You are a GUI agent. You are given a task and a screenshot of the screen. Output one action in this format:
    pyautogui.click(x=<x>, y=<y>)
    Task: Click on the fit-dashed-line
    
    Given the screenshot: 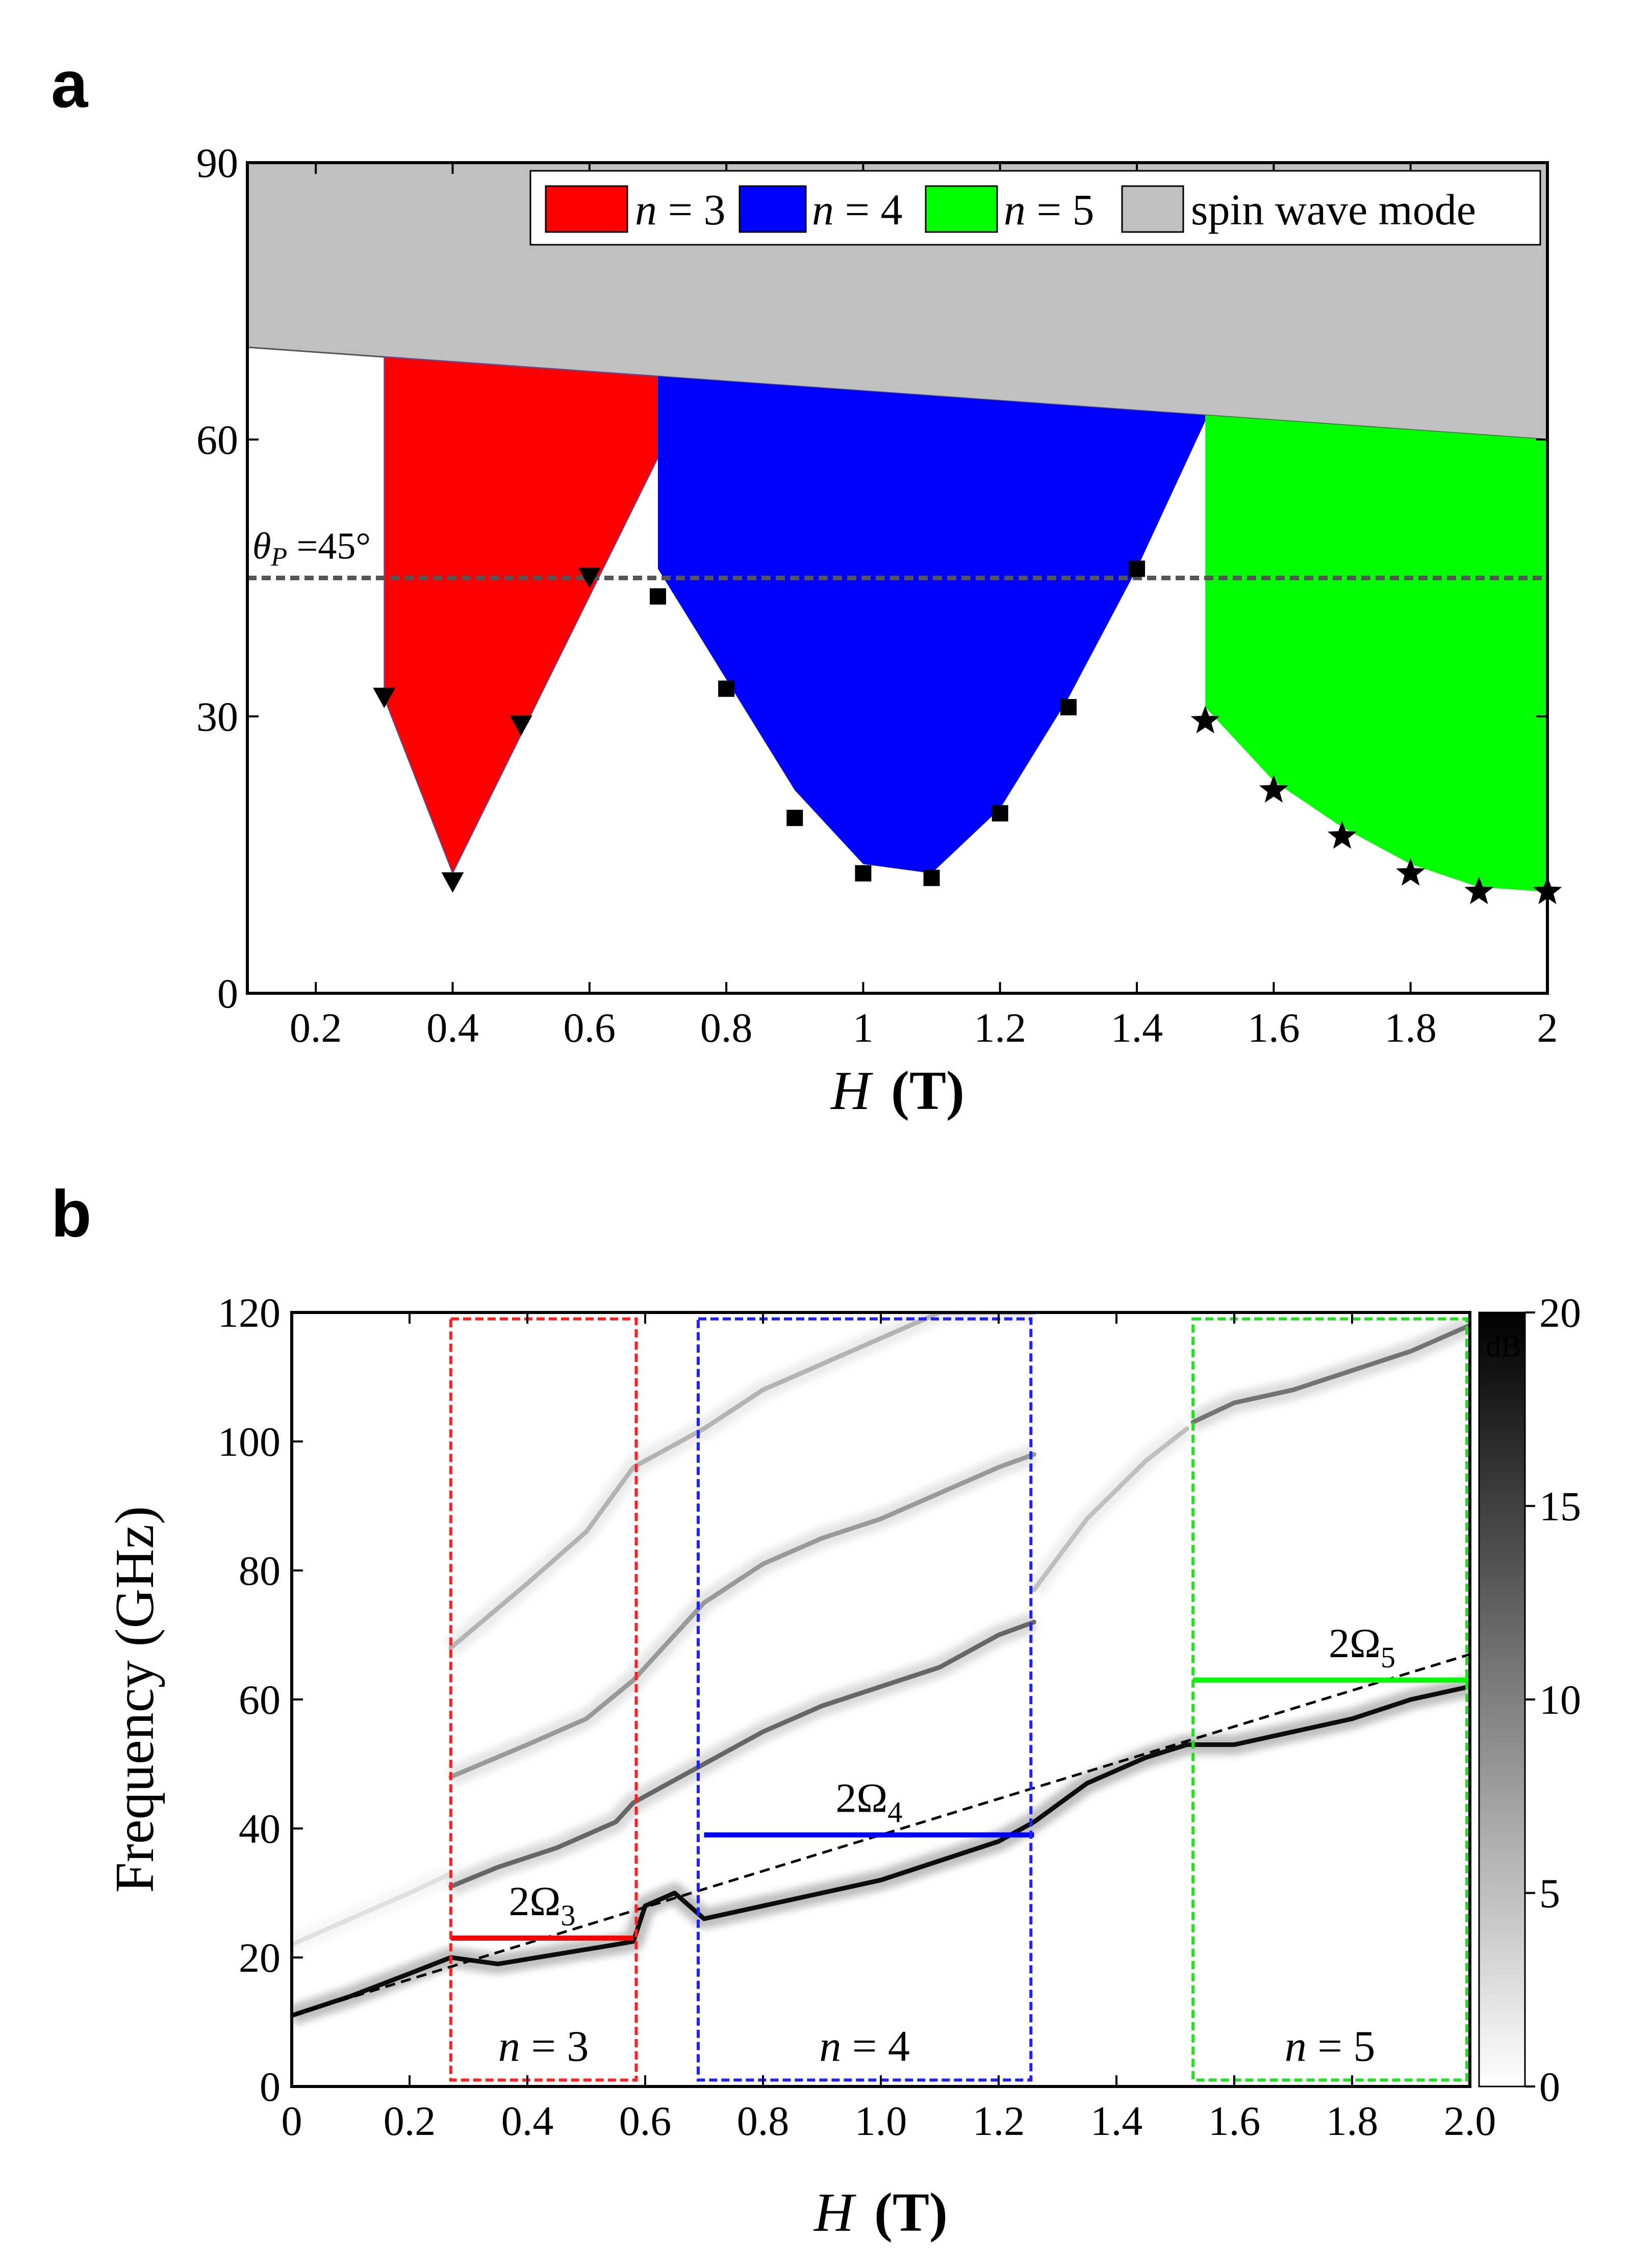 What is the action you would take?
    pyautogui.click(x=881, y=1835)
    